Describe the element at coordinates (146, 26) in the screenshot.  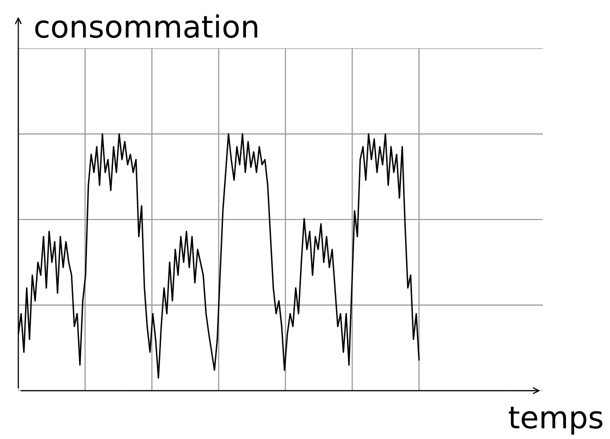
I see `y-axis-title: consommation` at that location.